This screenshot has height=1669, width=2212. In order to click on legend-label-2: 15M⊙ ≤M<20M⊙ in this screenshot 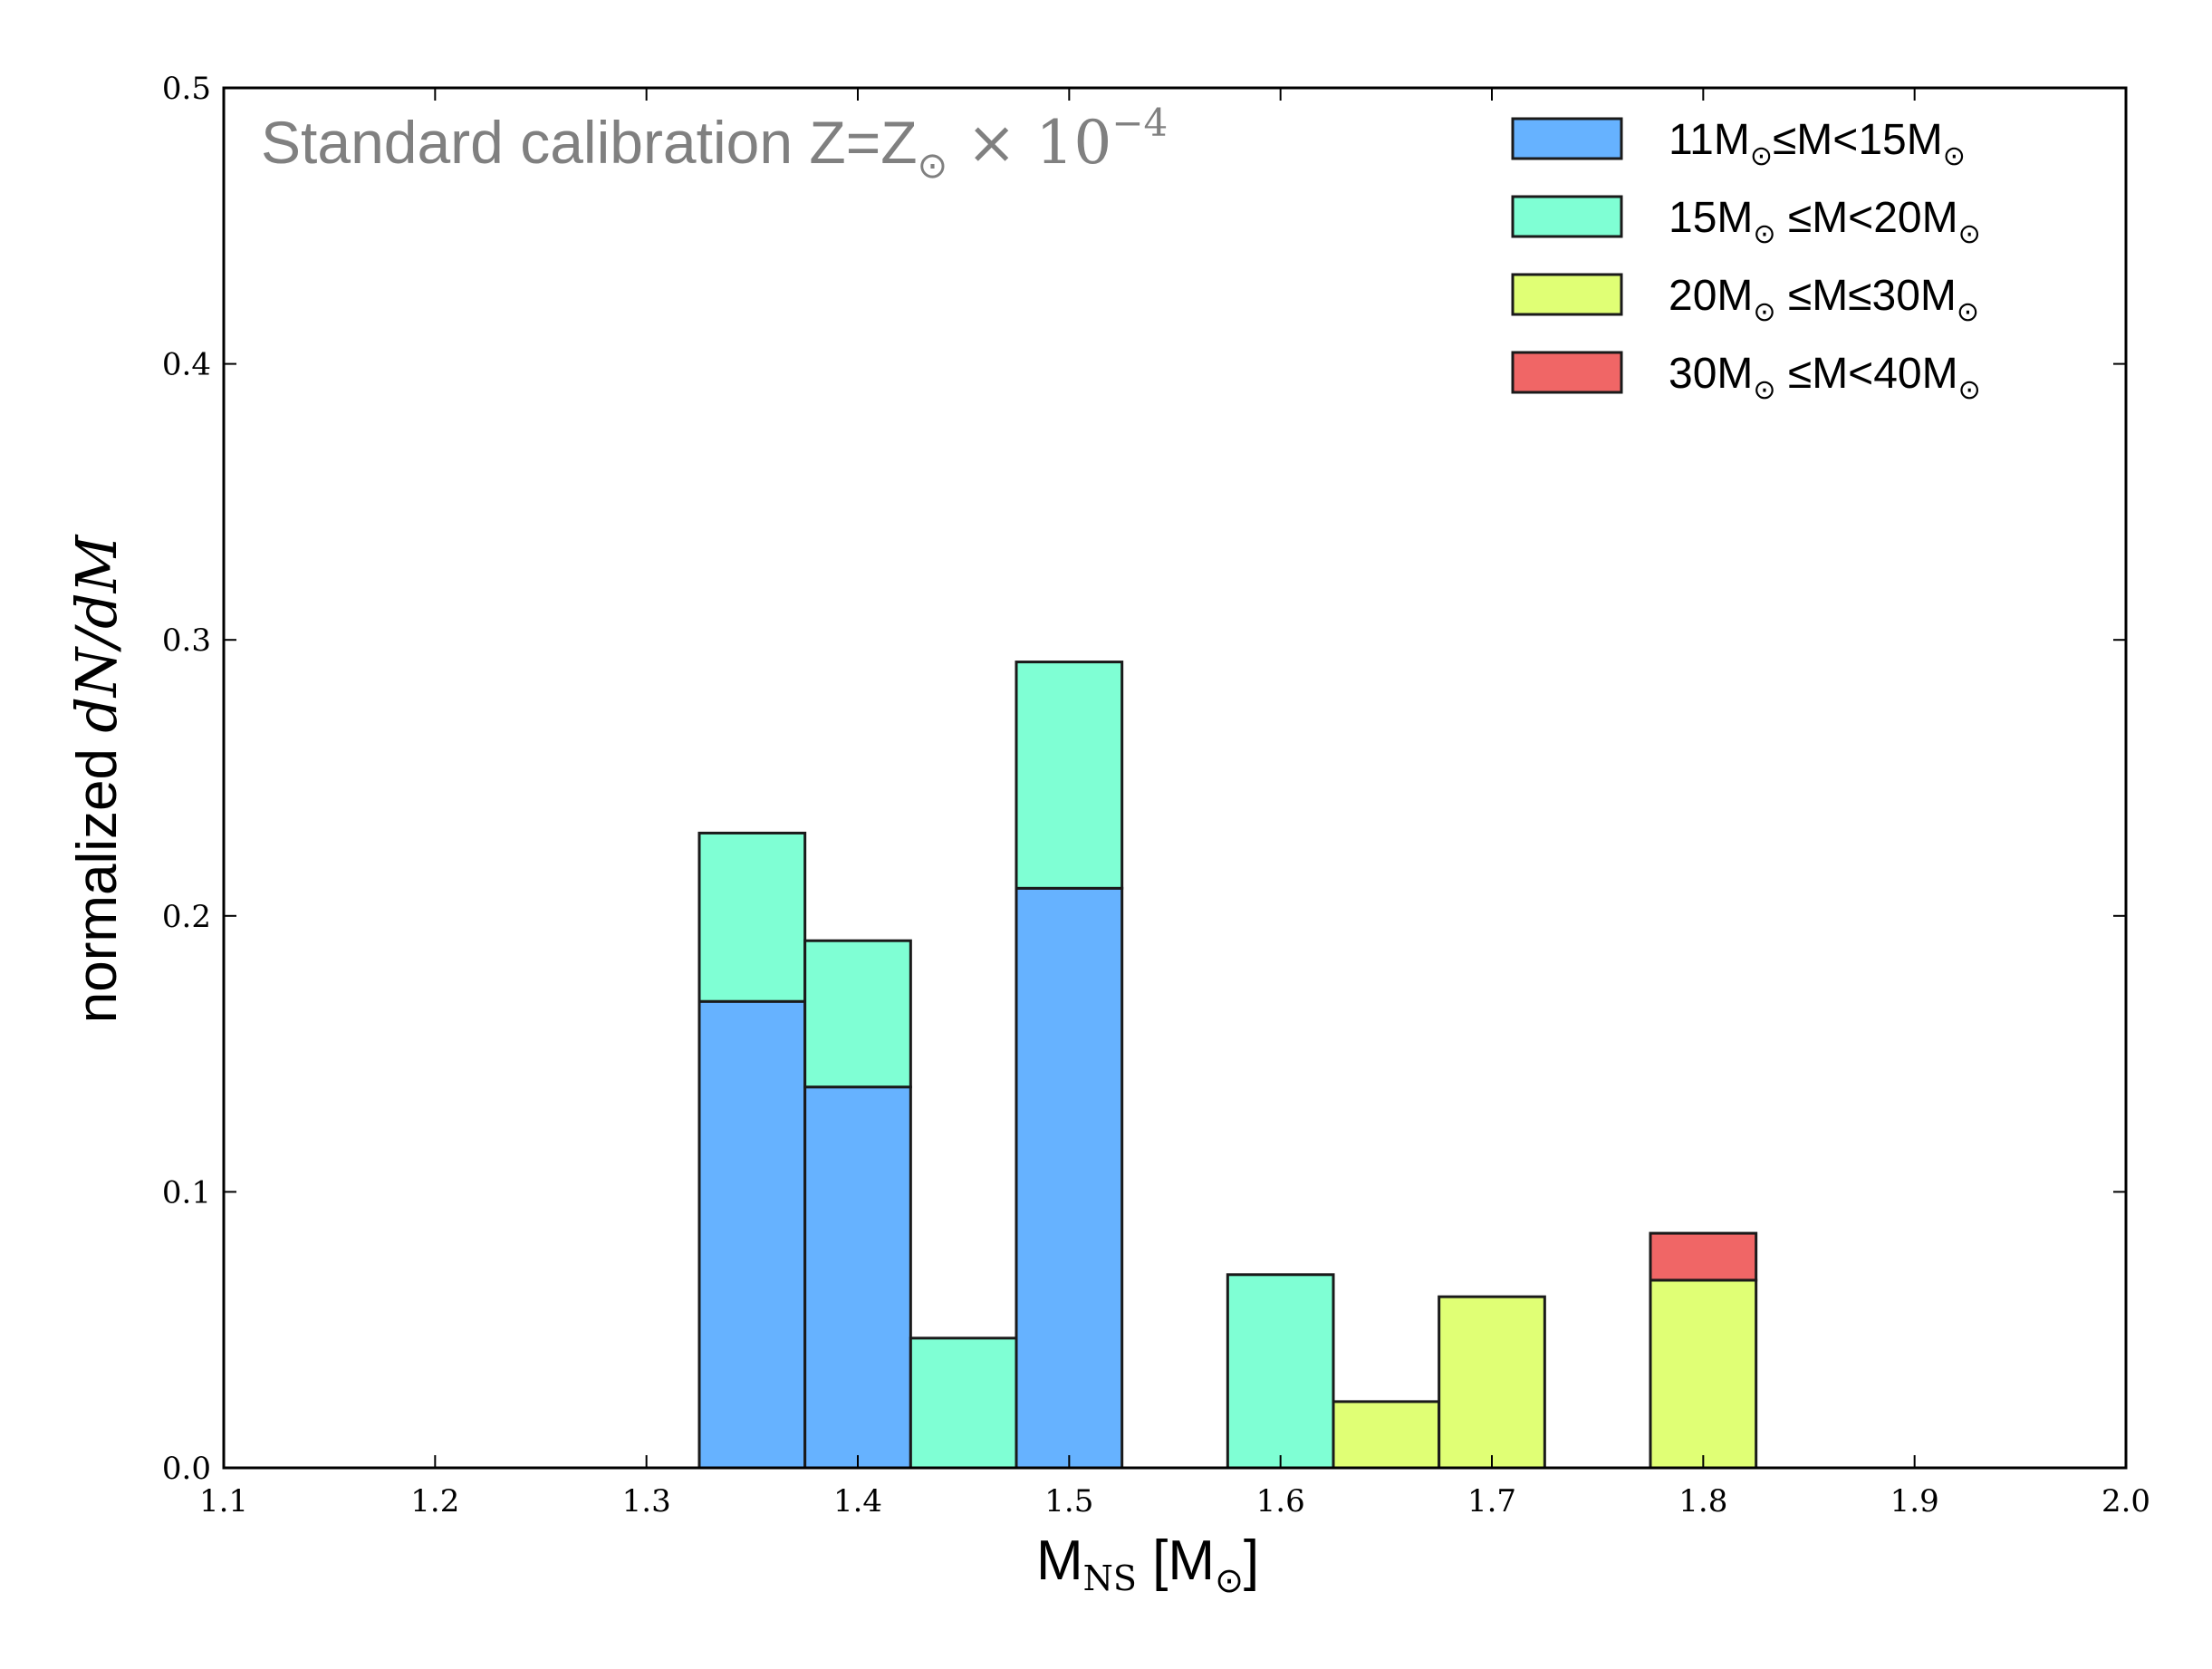, I will do `click(1825, 222)`.